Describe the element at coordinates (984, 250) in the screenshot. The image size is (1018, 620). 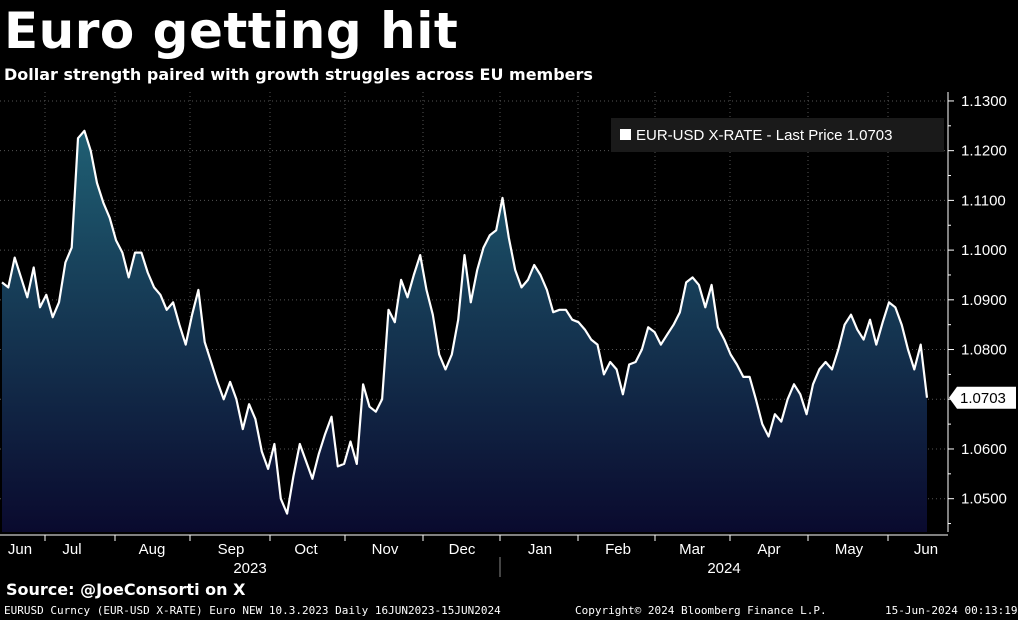
I see `y-tick-label: 1.1000` at that location.